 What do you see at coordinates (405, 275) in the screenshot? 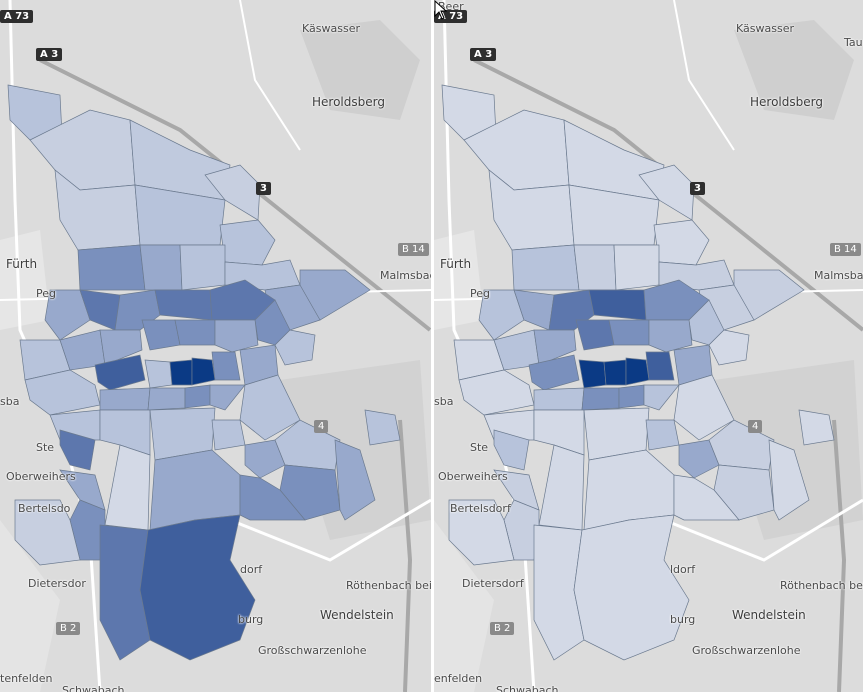
I see `place-label-malmsbach: Malmsbach` at bounding box center [405, 275].